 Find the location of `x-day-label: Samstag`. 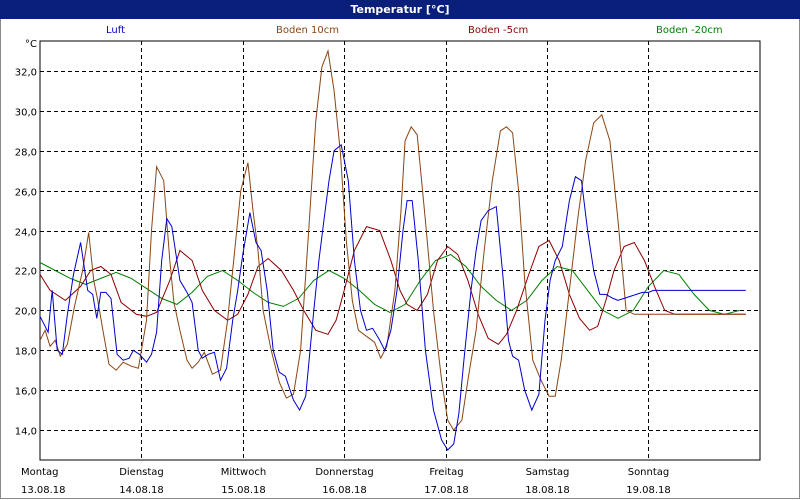

x-day-label: Samstag is located at coordinates (548, 472).